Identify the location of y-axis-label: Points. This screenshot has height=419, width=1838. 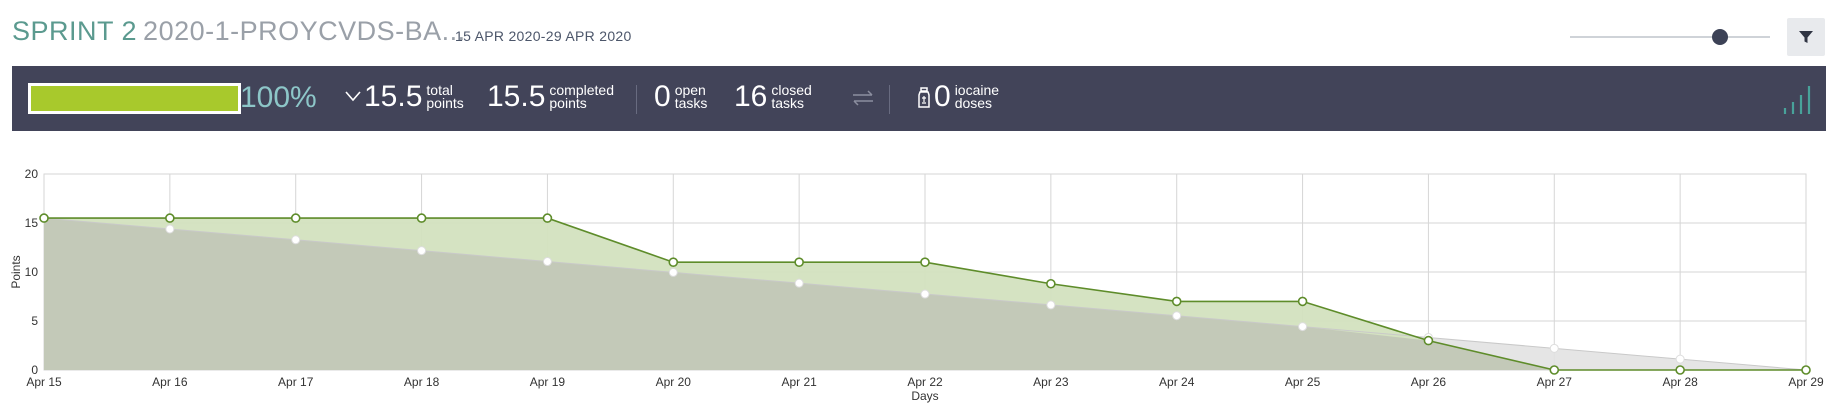
(16, 271).